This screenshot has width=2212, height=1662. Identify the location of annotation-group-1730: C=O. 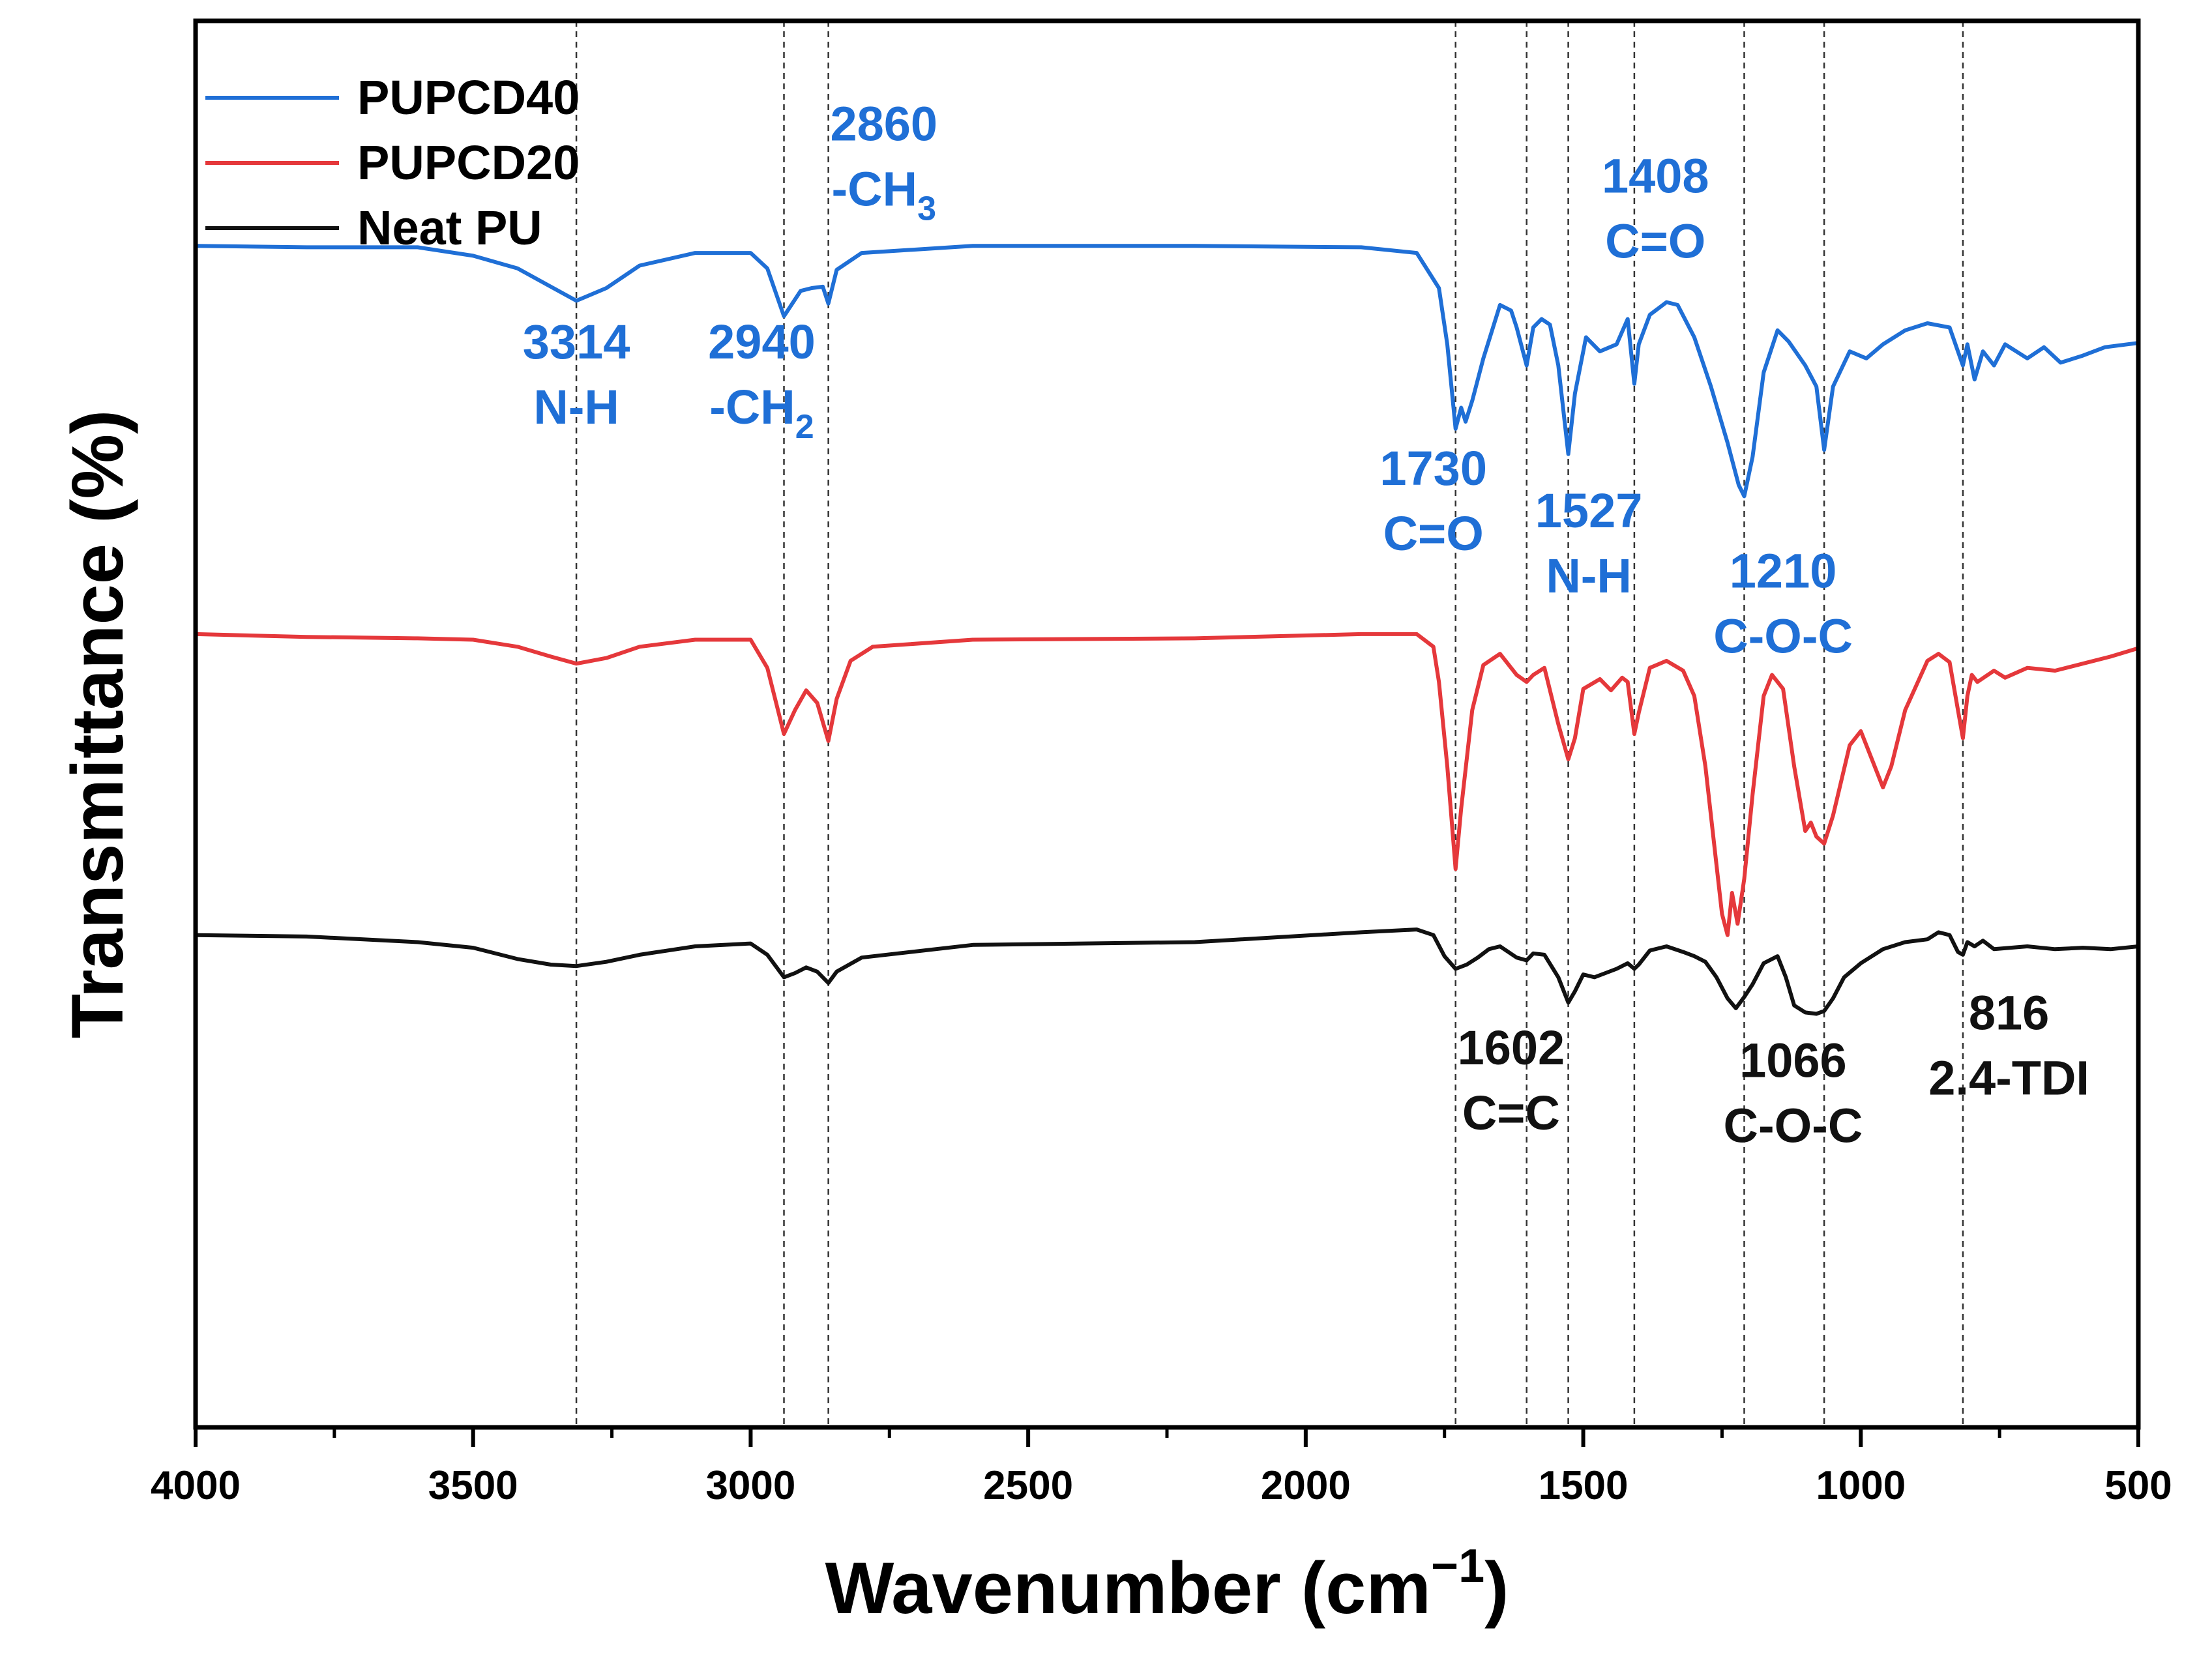
(1433, 533).